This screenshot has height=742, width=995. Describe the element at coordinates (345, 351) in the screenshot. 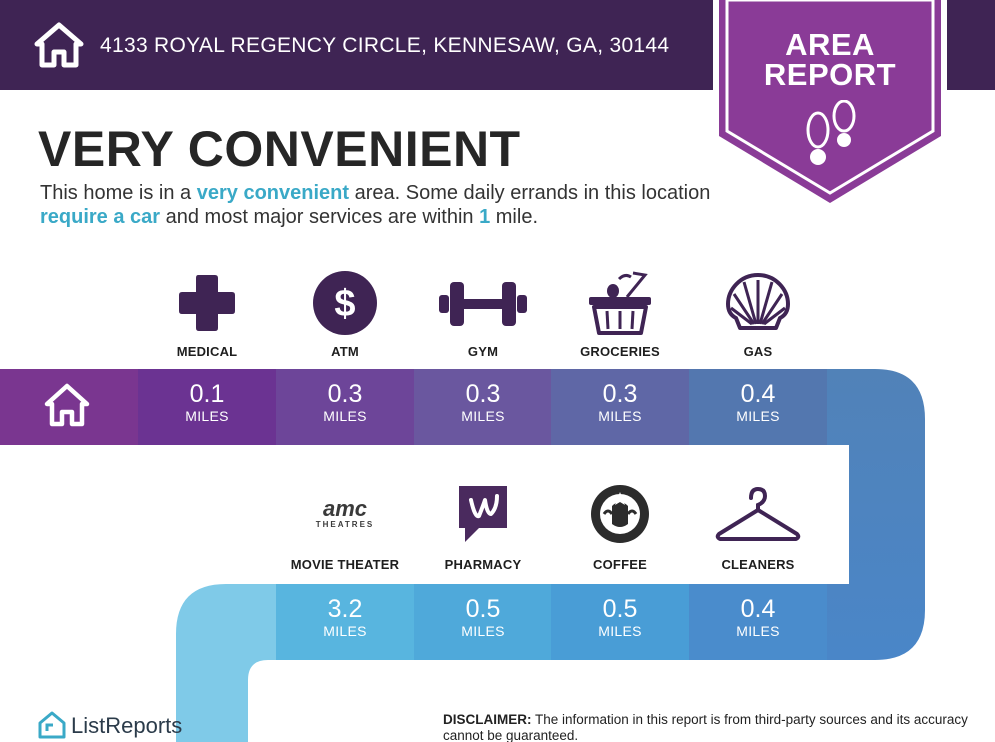

I see `category-label: ATM` at that location.